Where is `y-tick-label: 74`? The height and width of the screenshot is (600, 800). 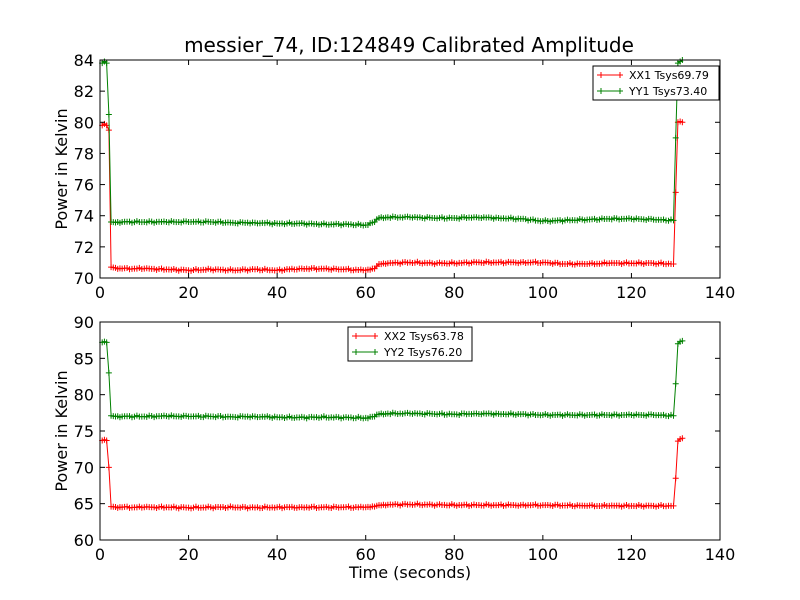 y-tick-label: 74 is located at coordinates (84, 216).